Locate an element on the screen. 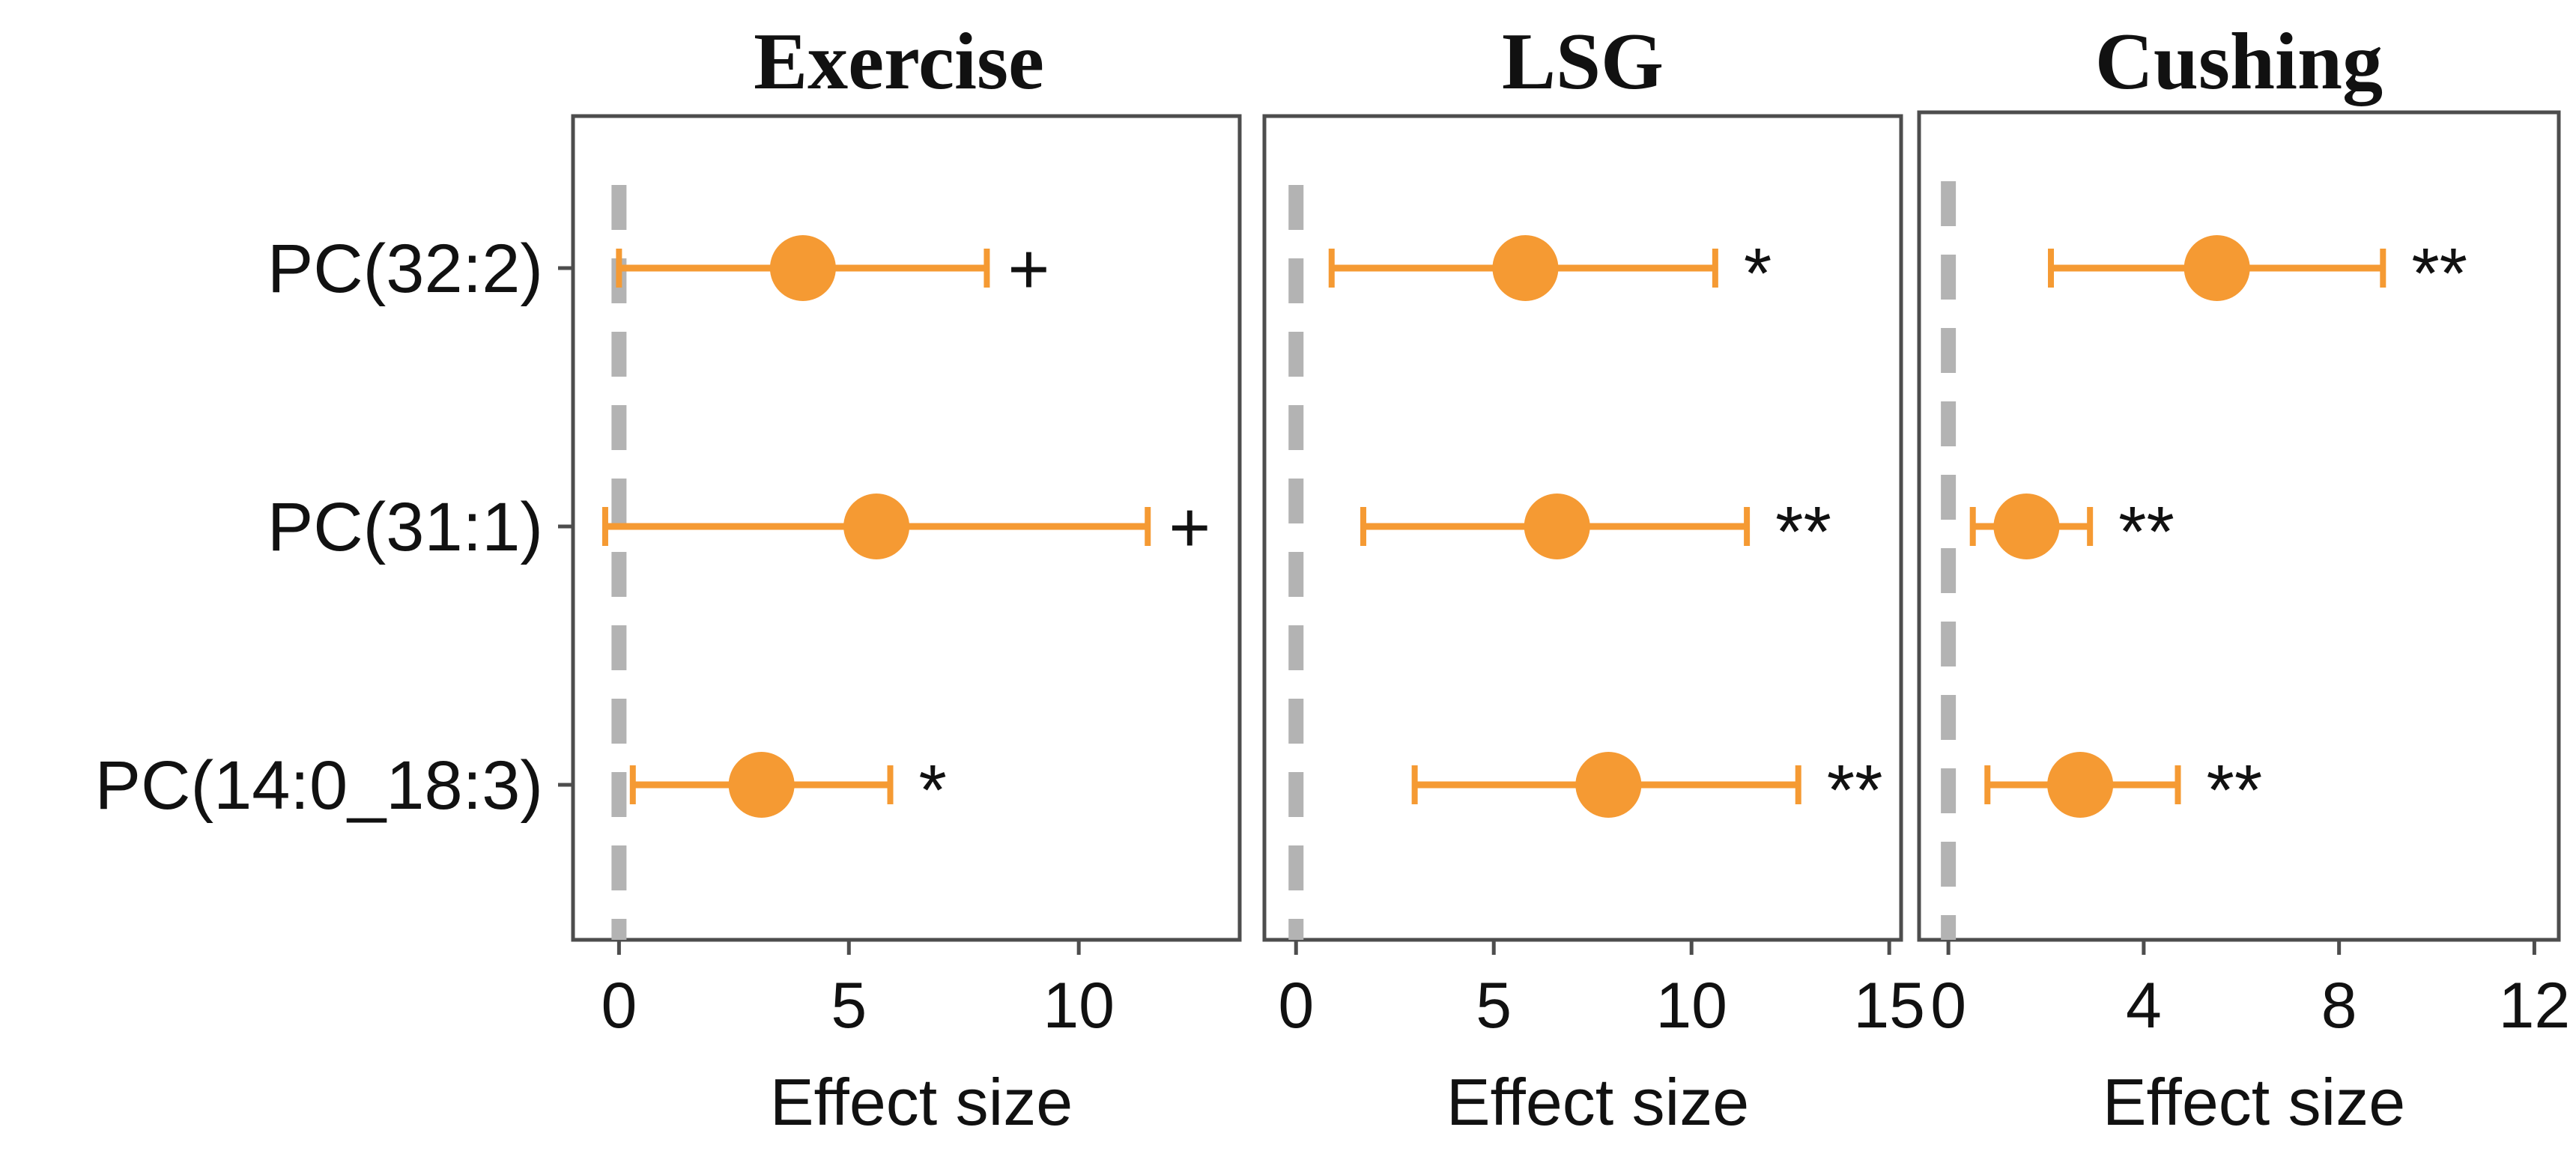  category-label: PC(14:0_18:3) is located at coordinates (319, 786).